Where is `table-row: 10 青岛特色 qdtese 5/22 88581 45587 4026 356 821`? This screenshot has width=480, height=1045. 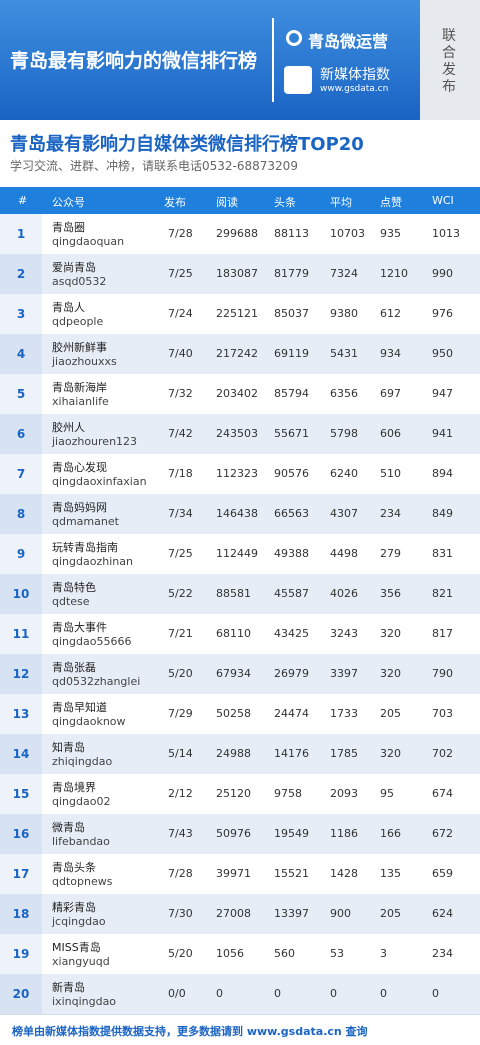
table-row: 10 青岛特色 qdtese 5/22 88581 45587 4026 356 821 is located at coordinates (240, 594).